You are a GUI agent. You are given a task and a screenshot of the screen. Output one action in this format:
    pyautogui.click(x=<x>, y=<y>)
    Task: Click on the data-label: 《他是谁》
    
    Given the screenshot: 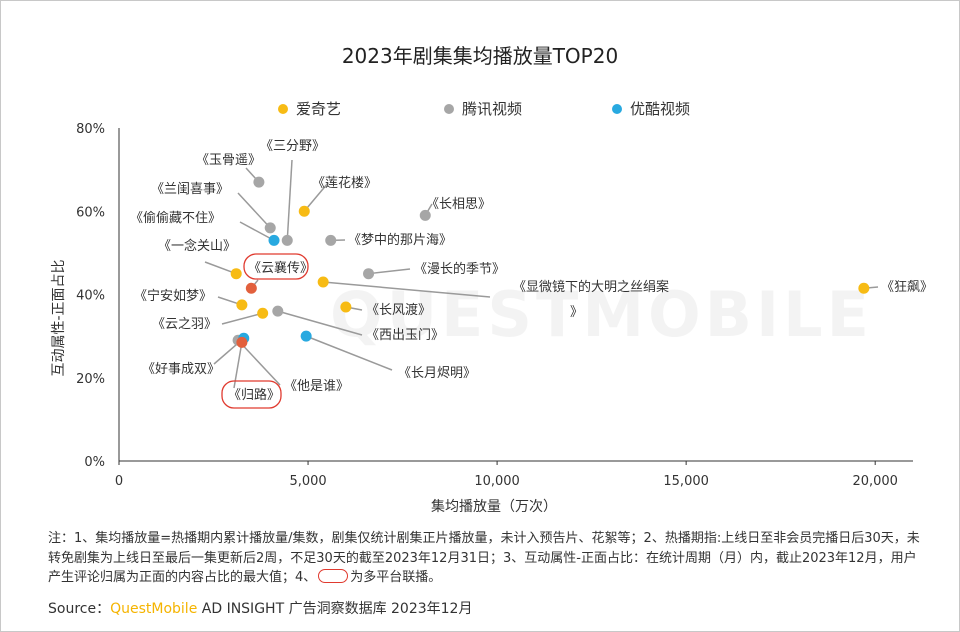 What is the action you would take?
    pyautogui.click(x=316, y=386)
    